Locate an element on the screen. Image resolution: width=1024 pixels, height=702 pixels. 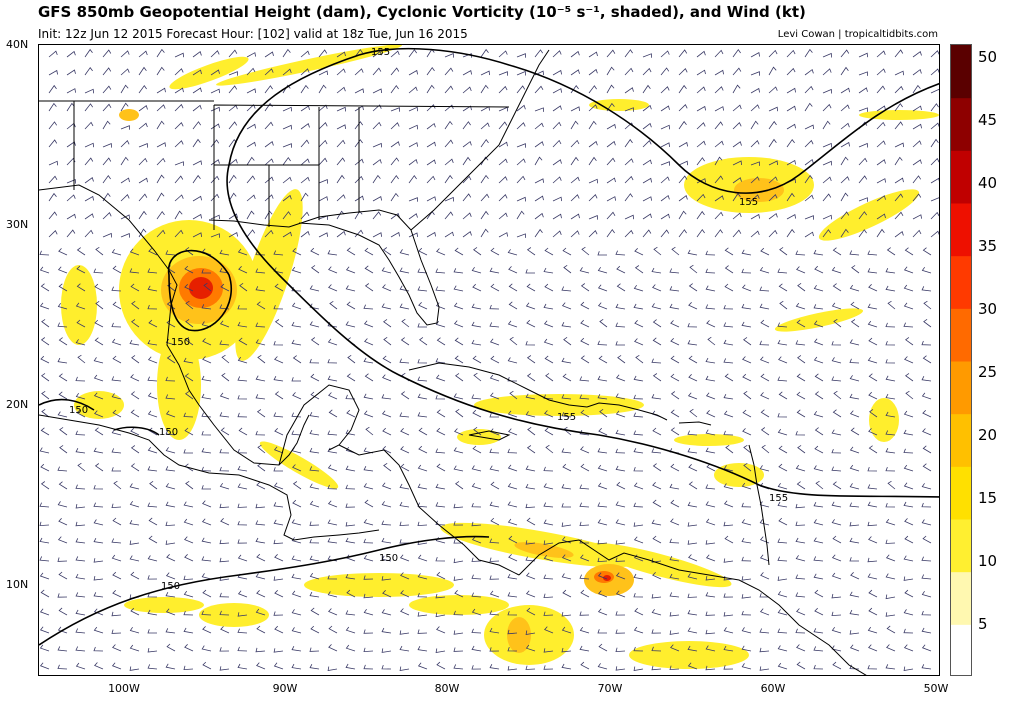
lon-label: 80W is located at coordinates (447, 688).